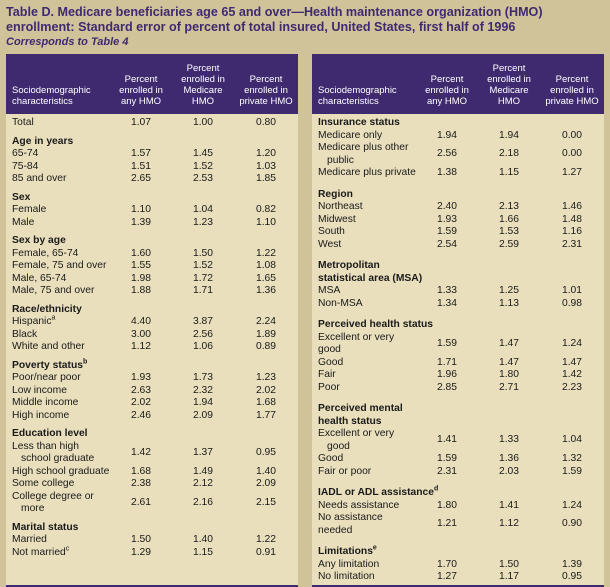 This screenshot has height=587, width=610. I want to click on footnote-marker: b, so click(85, 362).